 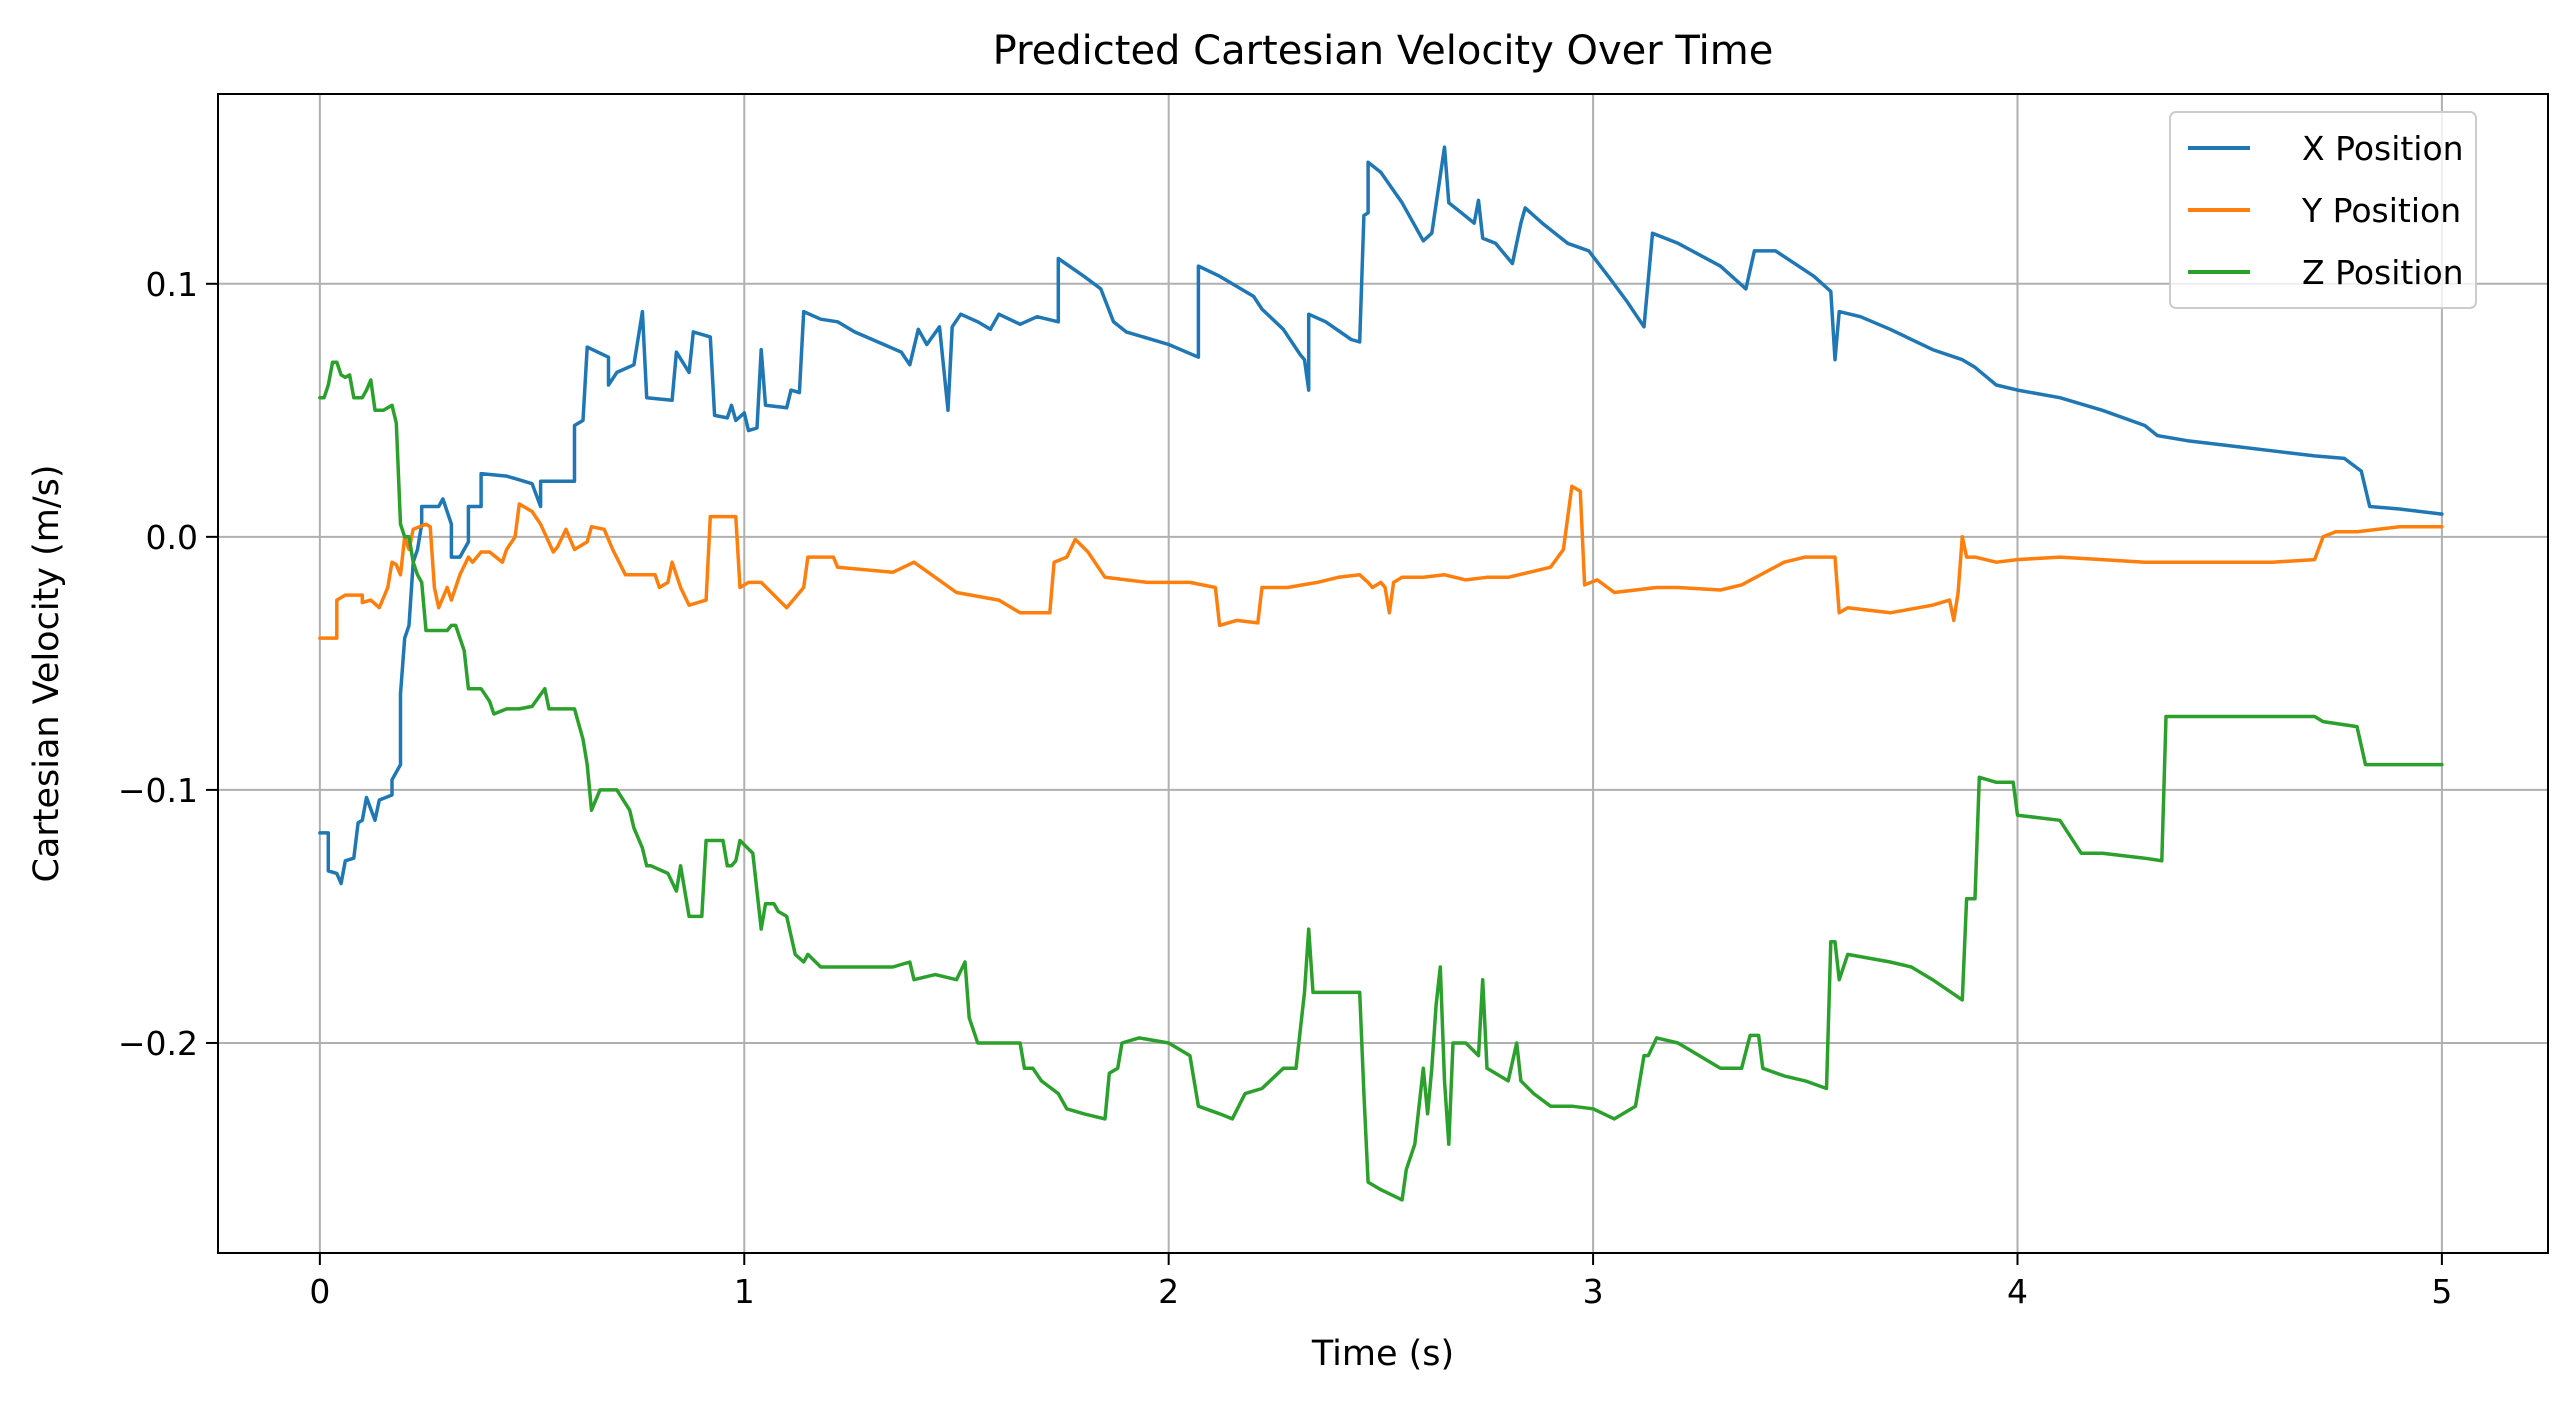 I want to click on legend: X Position Y Position Z Position, so click(x=2323, y=210).